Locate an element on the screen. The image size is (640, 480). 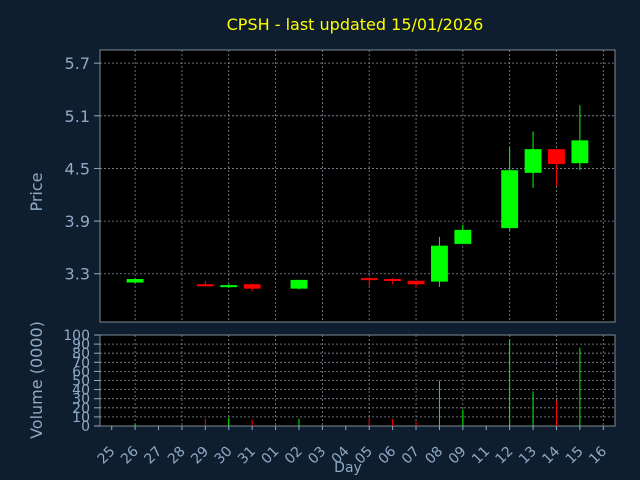
volume-bars is located at coordinates (357, 382).